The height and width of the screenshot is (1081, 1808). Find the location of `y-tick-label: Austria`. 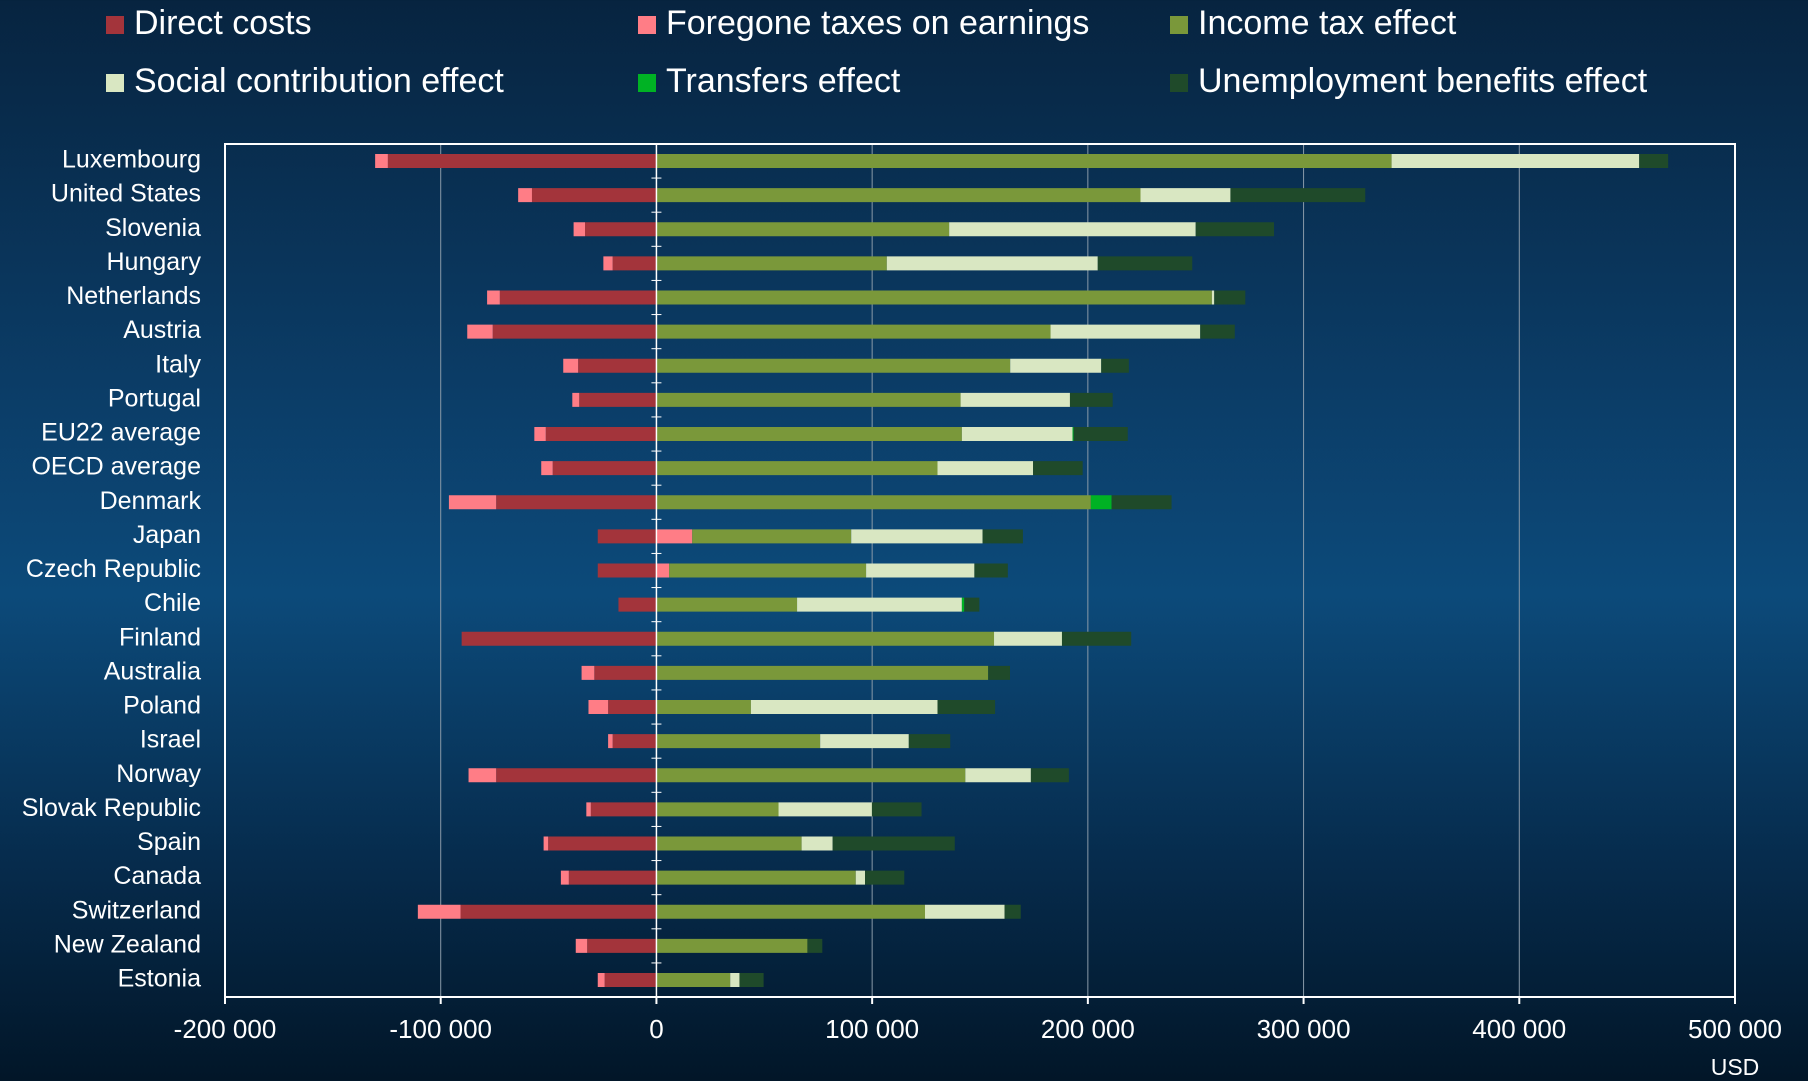

y-tick-label: Austria is located at coordinates (162, 330).